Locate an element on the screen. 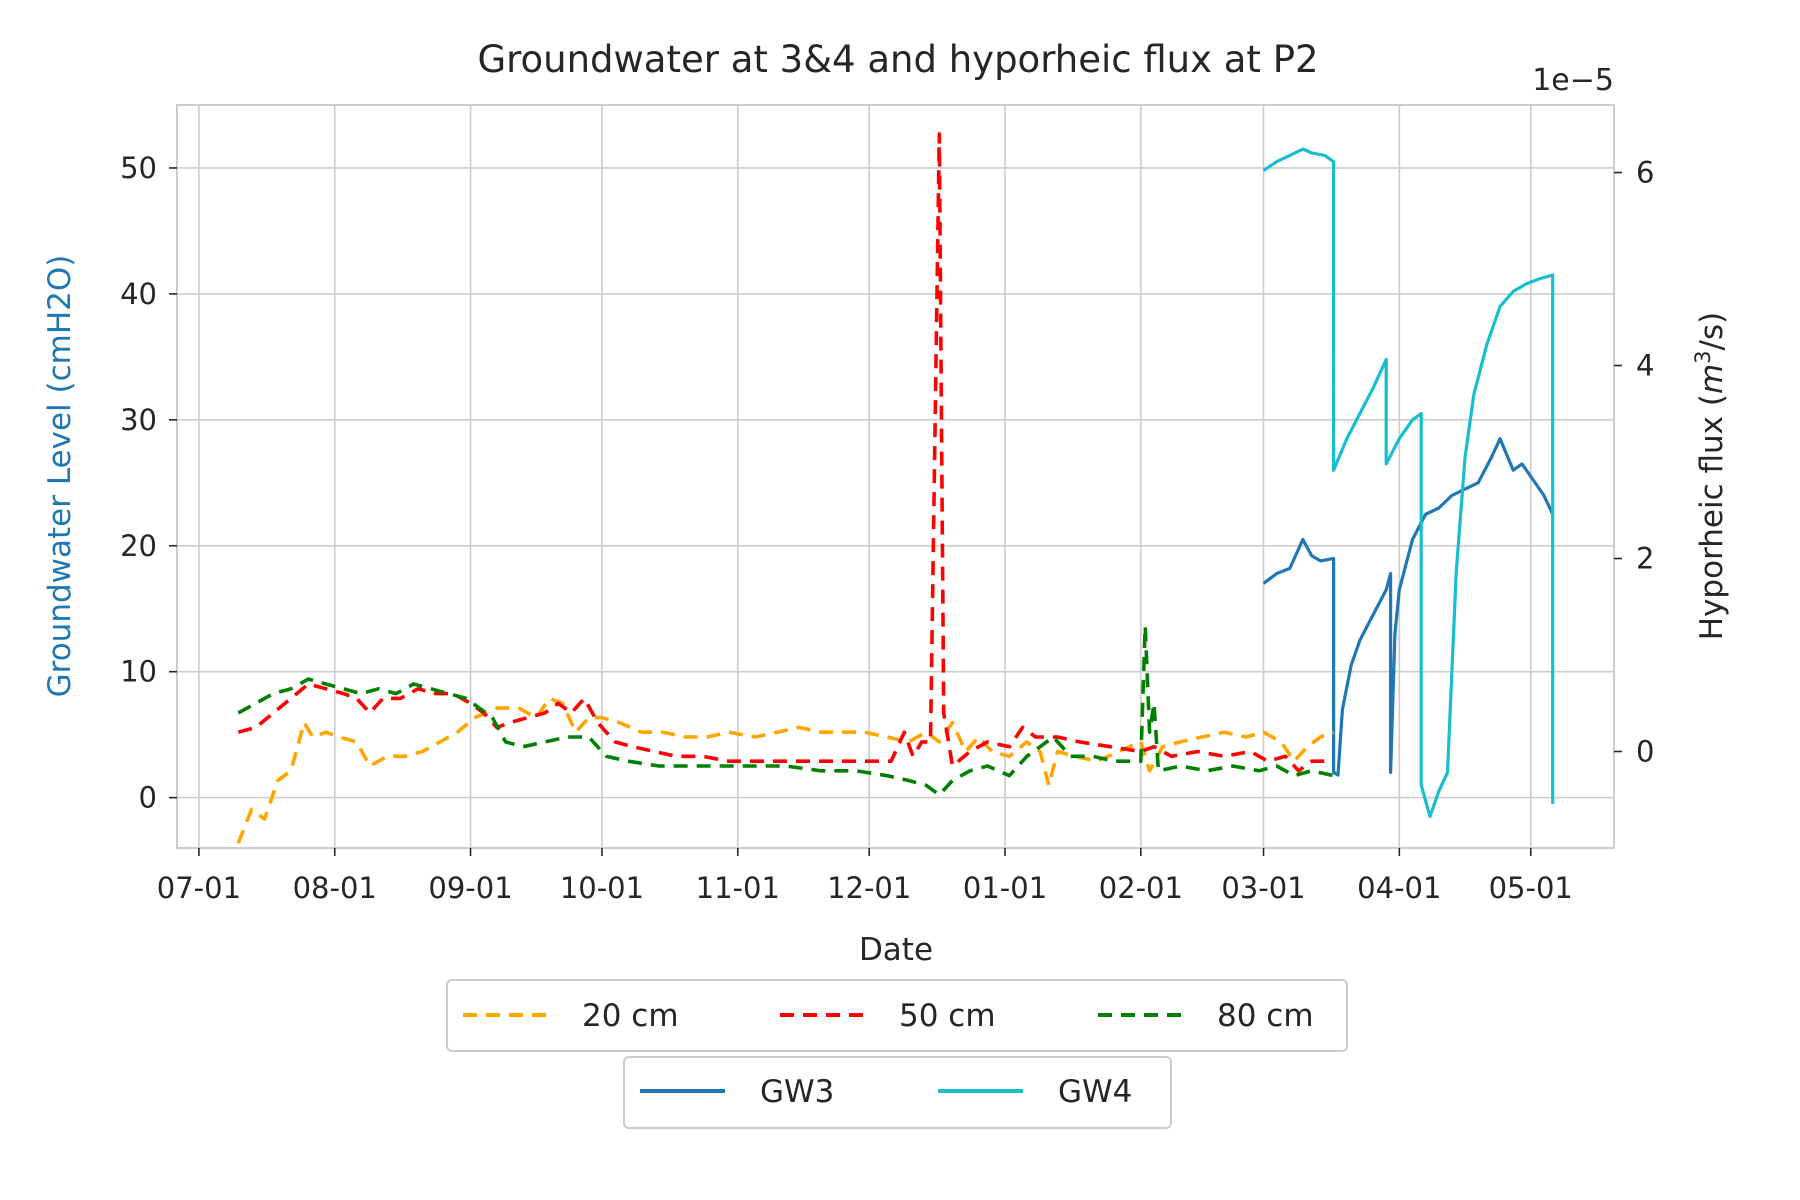  legend-gw: GW3 GW4 is located at coordinates (897, 1092).